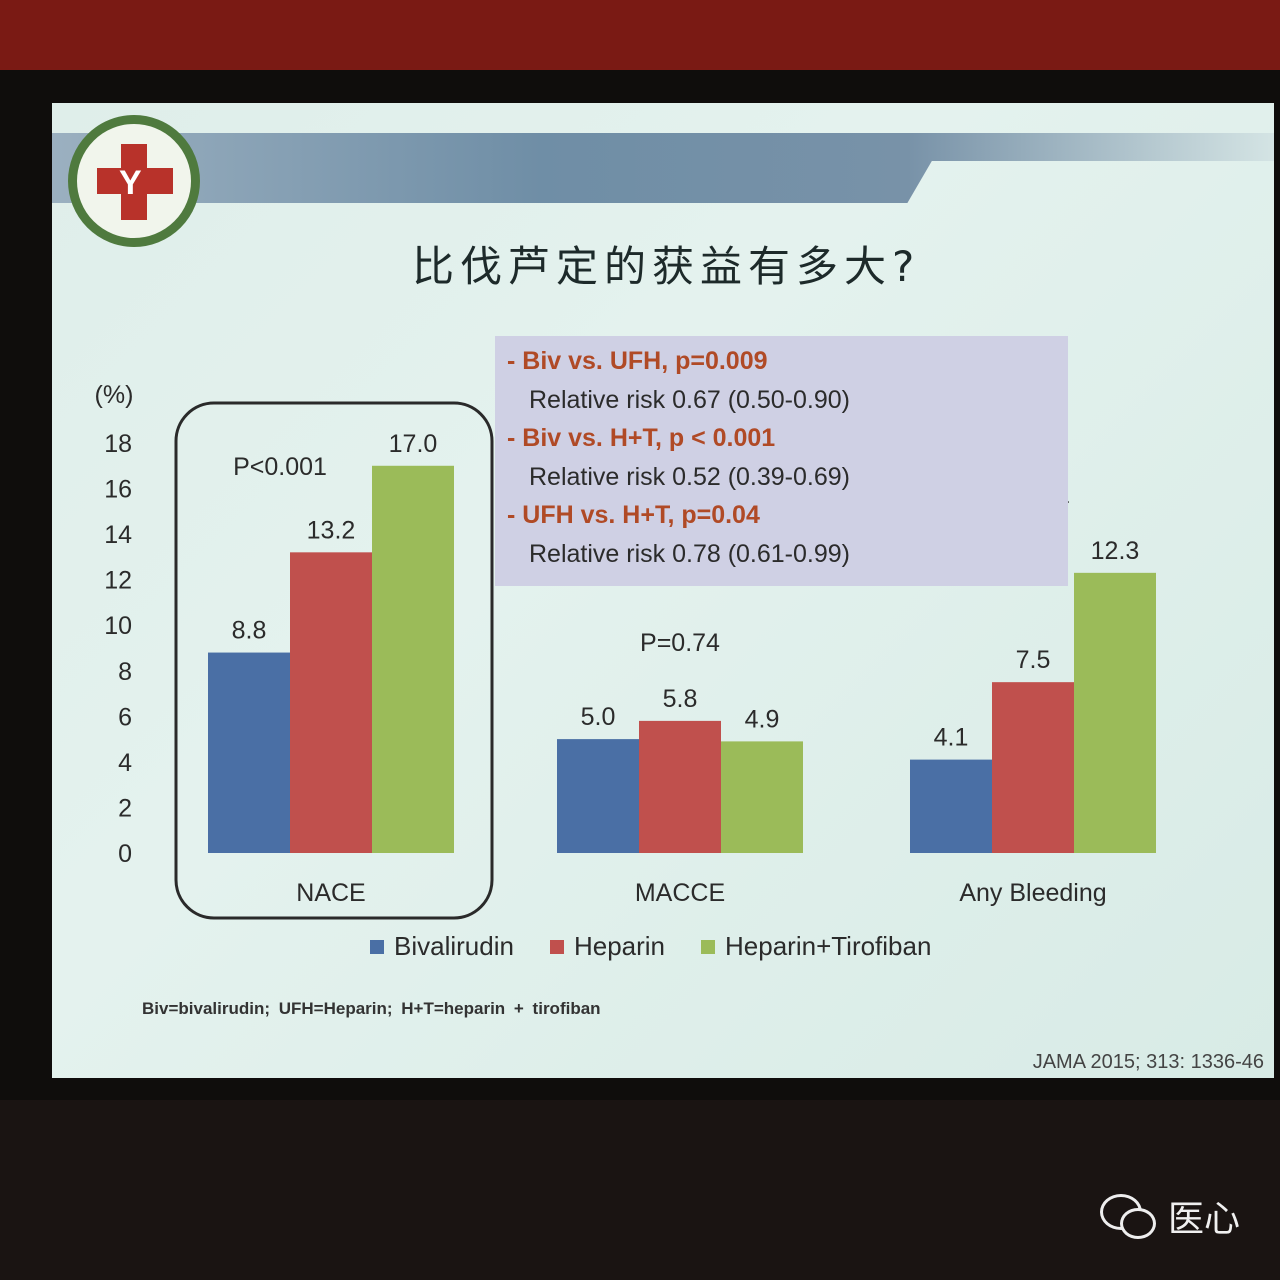 The image size is (1280, 1280). What do you see at coordinates (249, 631) in the screenshot?
I see `data-label: 8.8` at bounding box center [249, 631].